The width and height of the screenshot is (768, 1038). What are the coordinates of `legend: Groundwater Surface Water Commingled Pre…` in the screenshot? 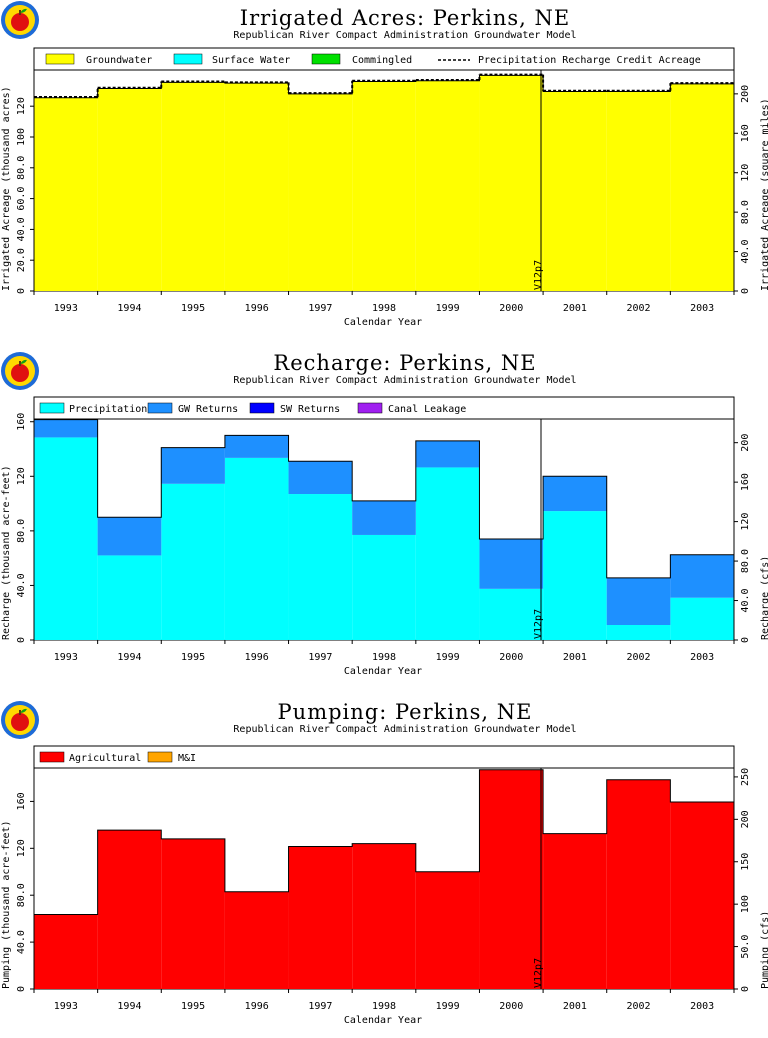 It's located at (384, 59).